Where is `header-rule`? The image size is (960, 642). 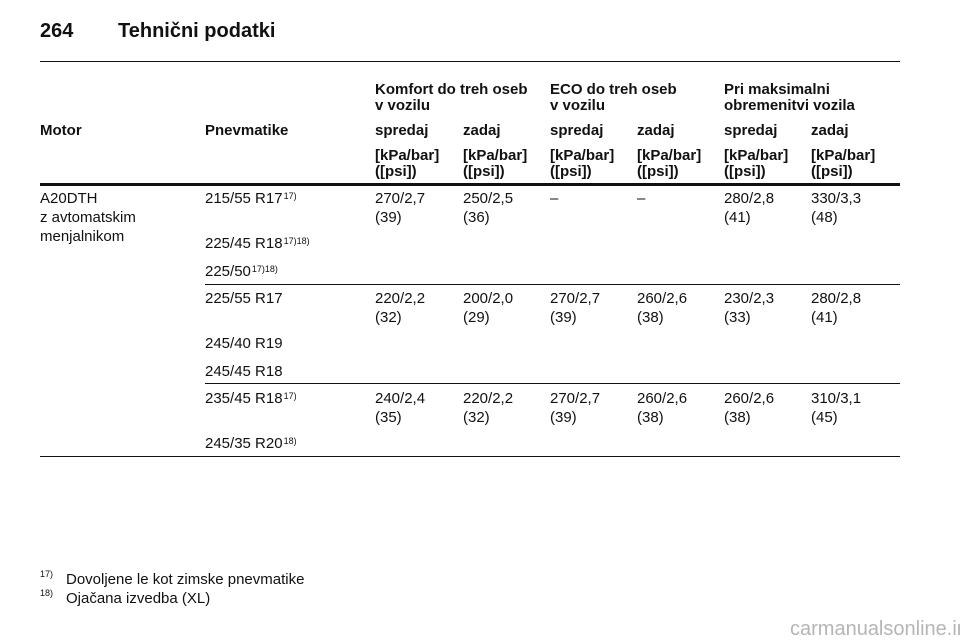
header-rule is located at coordinates (470, 61).